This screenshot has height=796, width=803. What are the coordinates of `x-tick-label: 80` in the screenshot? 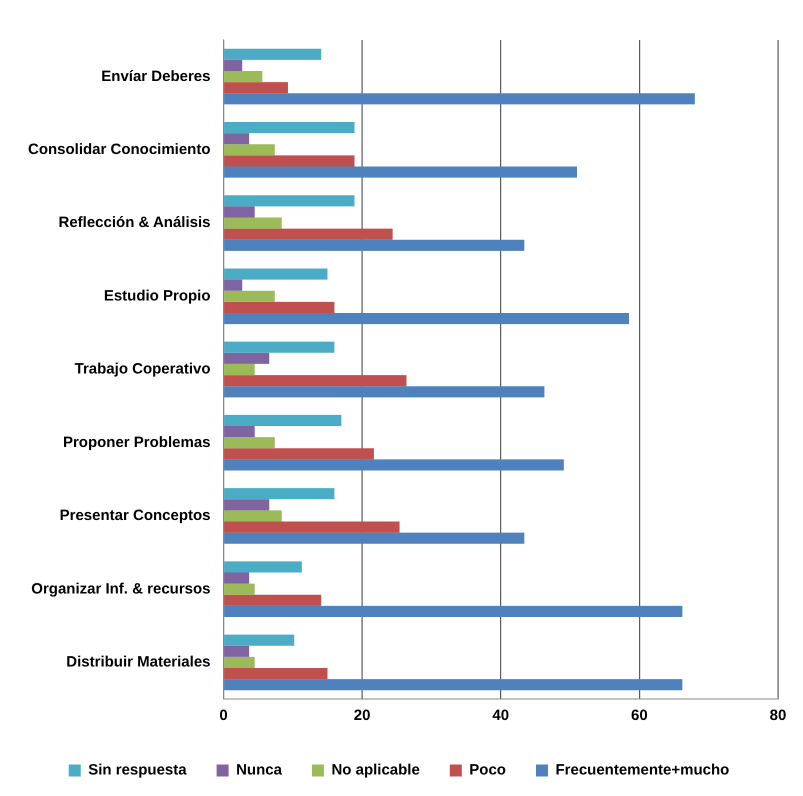 It's located at (778, 715).